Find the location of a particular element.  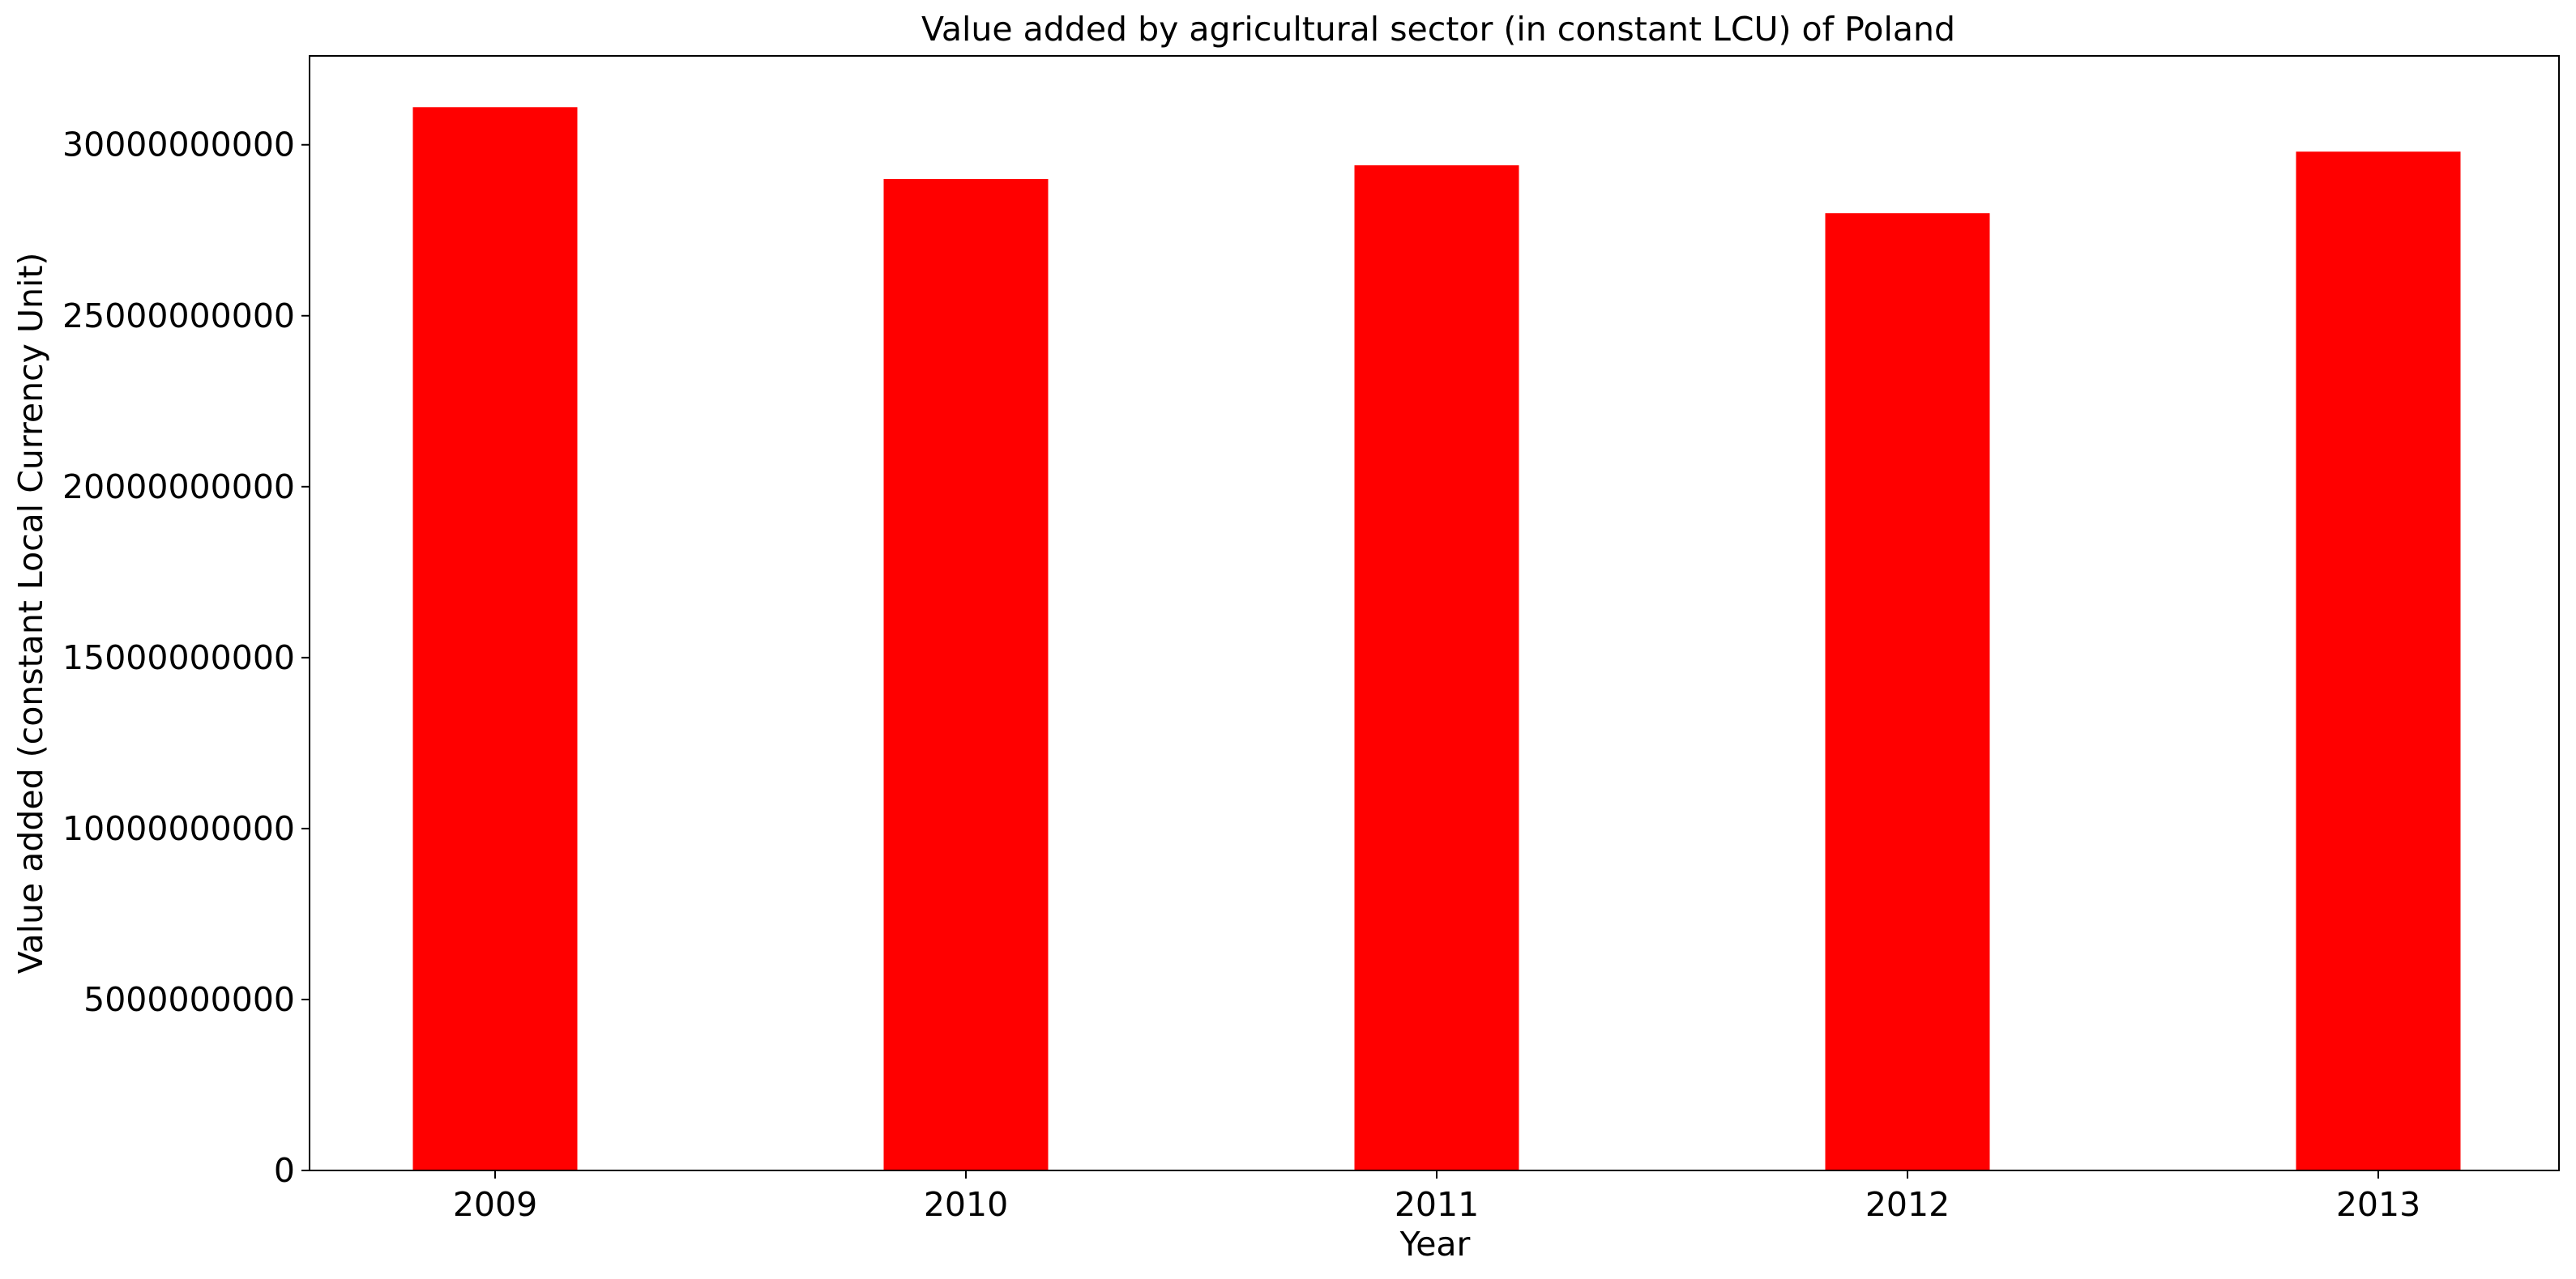

bar-2010 is located at coordinates (966, 674).